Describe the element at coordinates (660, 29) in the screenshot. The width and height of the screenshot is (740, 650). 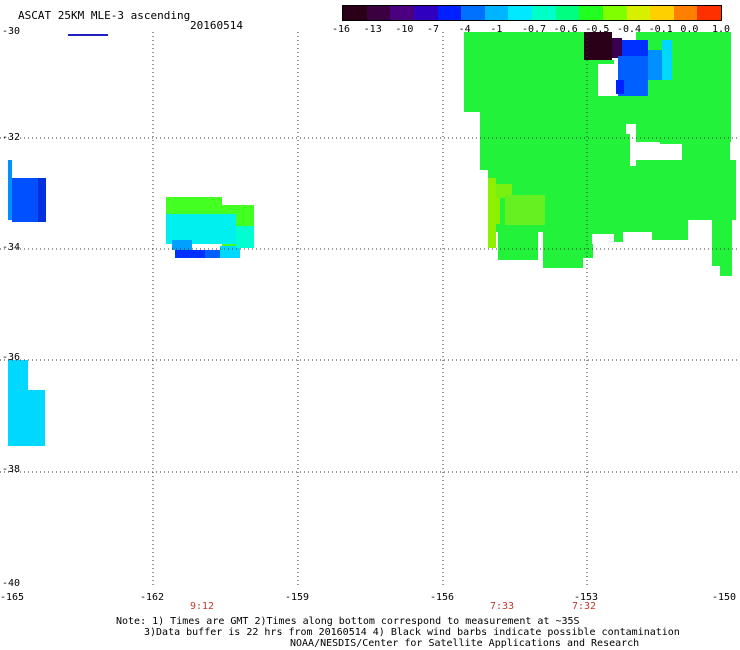
I see `colorbar-label: -0.1` at that location.